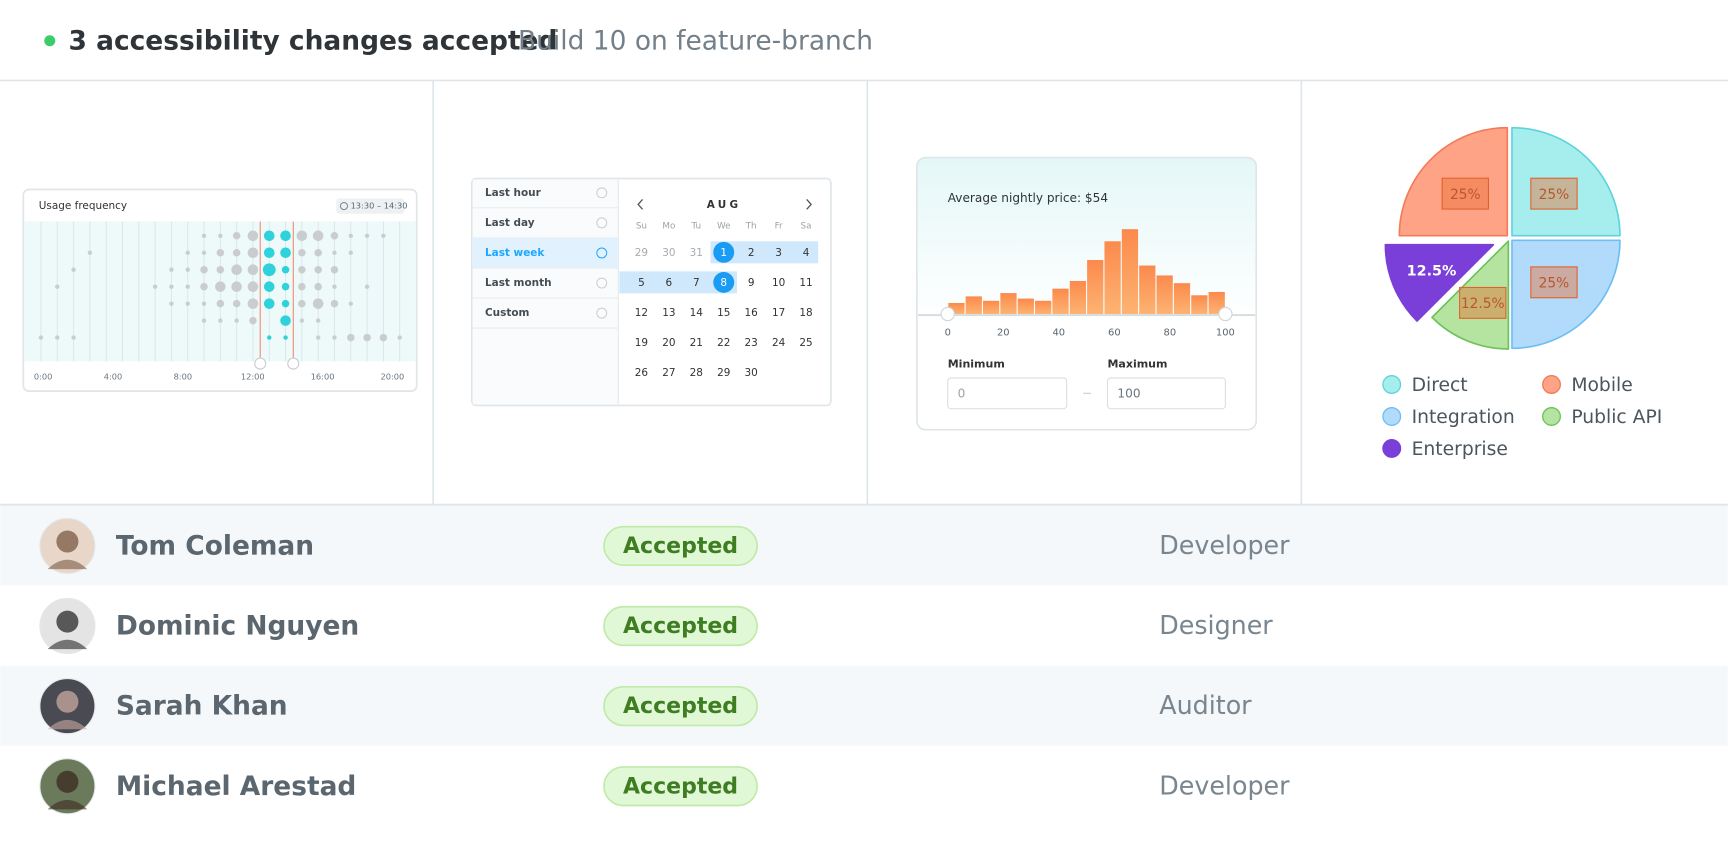  Describe the element at coordinates (510, 223) in the screenshot. I see `menu-item: Last day` at that location.